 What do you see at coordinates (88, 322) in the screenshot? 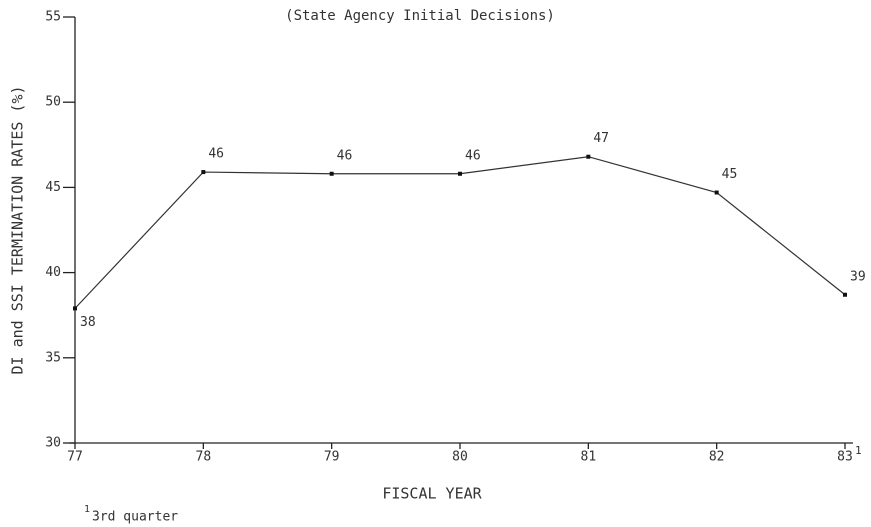
I see `data-label: 38` at bounding box center [88, 322].